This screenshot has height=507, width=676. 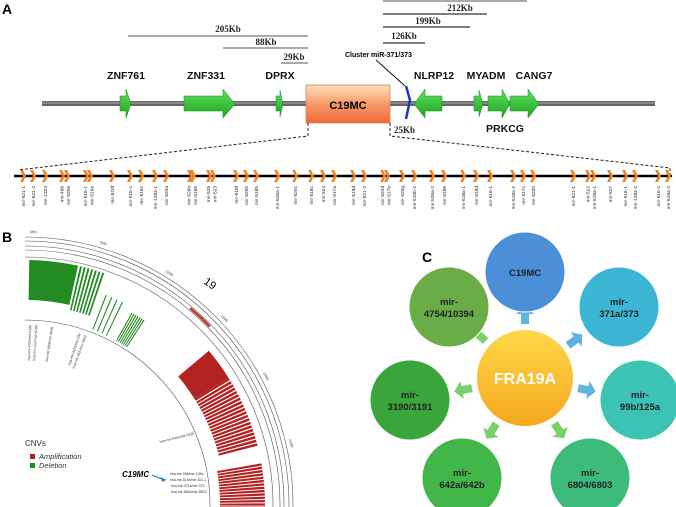 I want to click on network-node: C19MC, so click(x=525, y=272).